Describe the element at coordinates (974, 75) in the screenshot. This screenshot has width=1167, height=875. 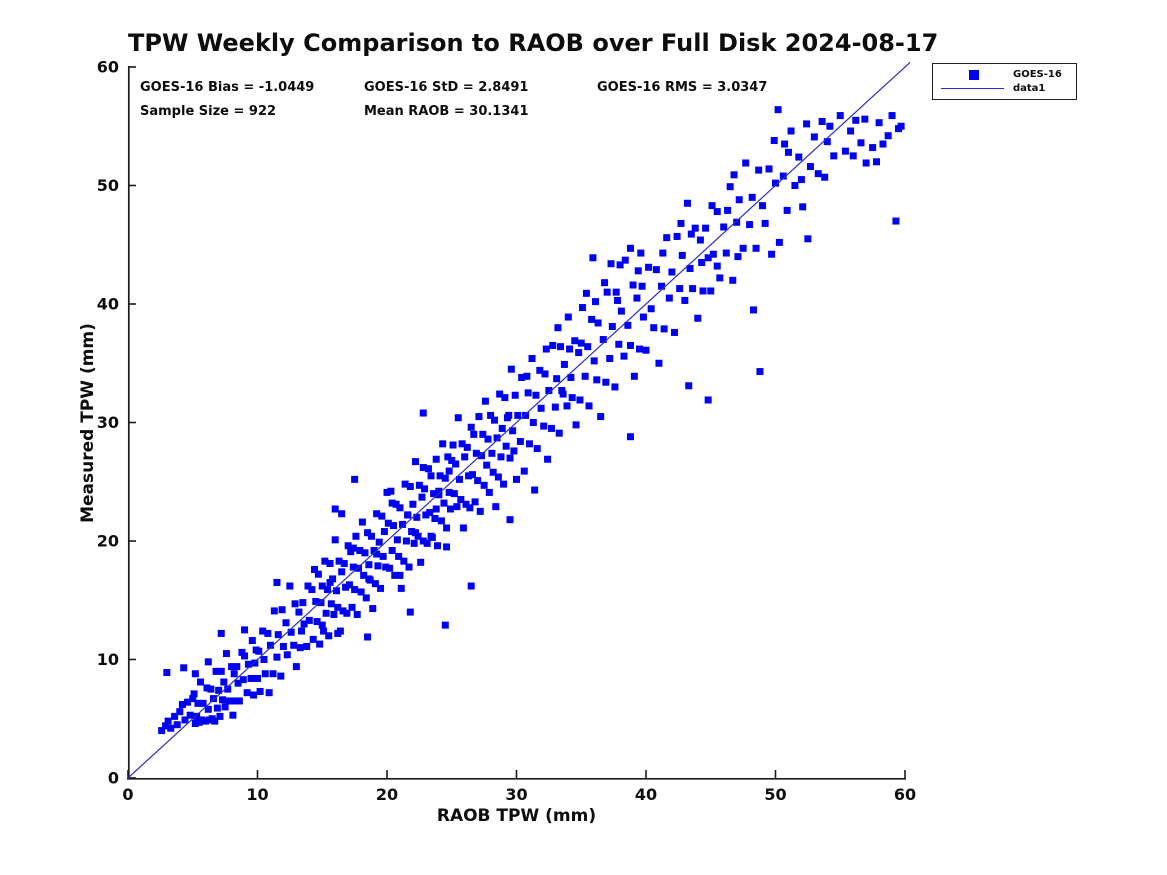
I see `legend-square-marker-icon` at that location.